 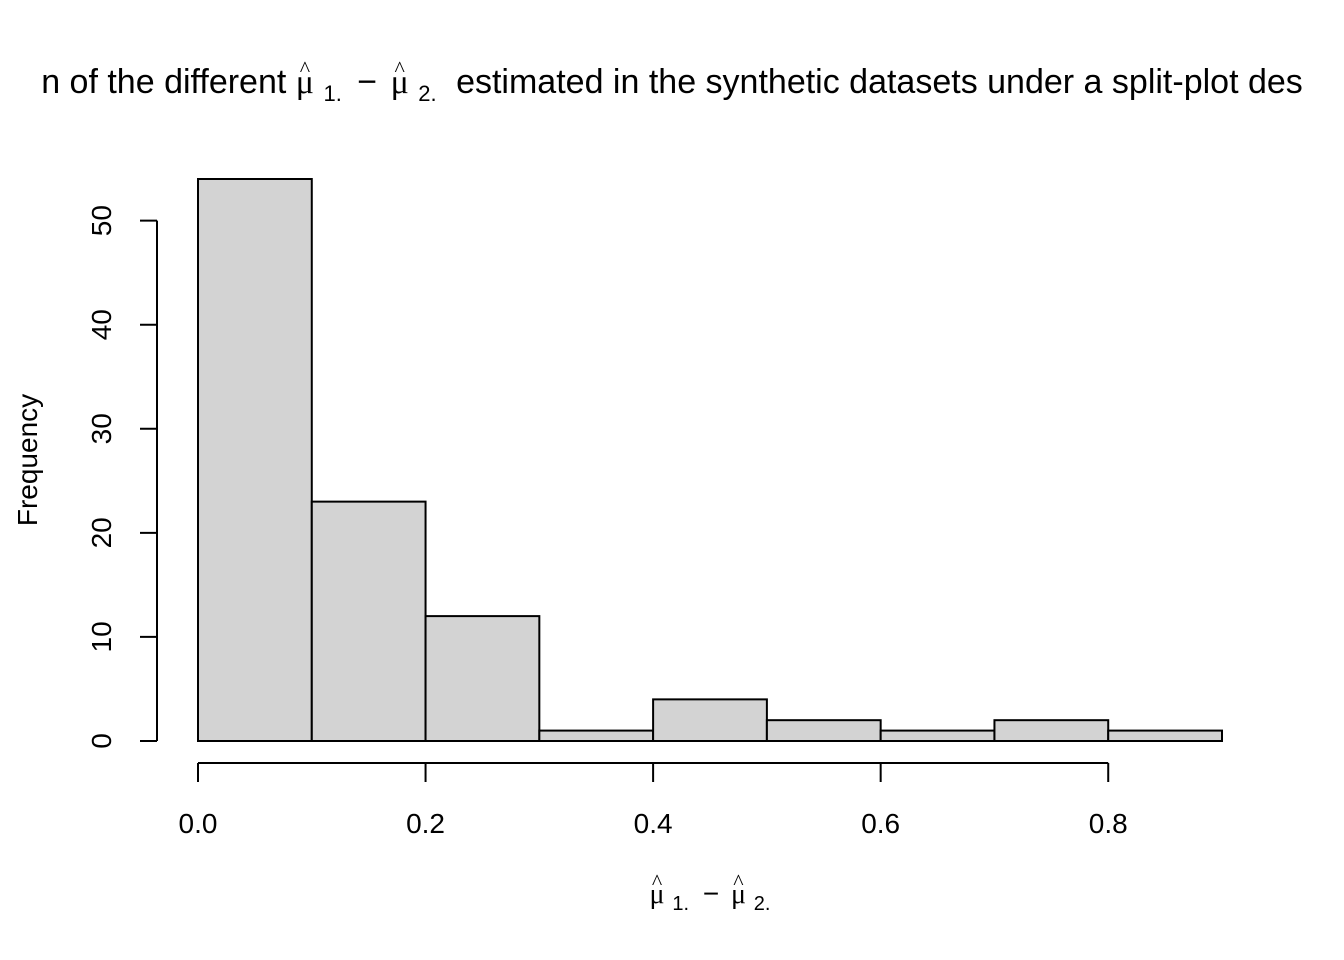 What do you see at coordinates (101, 636) in the screenshot?
I see `y-tick-label: 10` at bounding box center [101, 636].